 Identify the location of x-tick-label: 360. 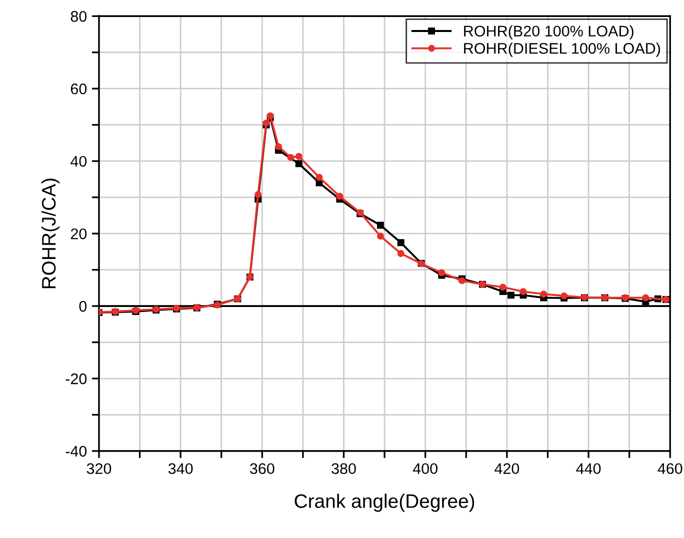
(262, 468).